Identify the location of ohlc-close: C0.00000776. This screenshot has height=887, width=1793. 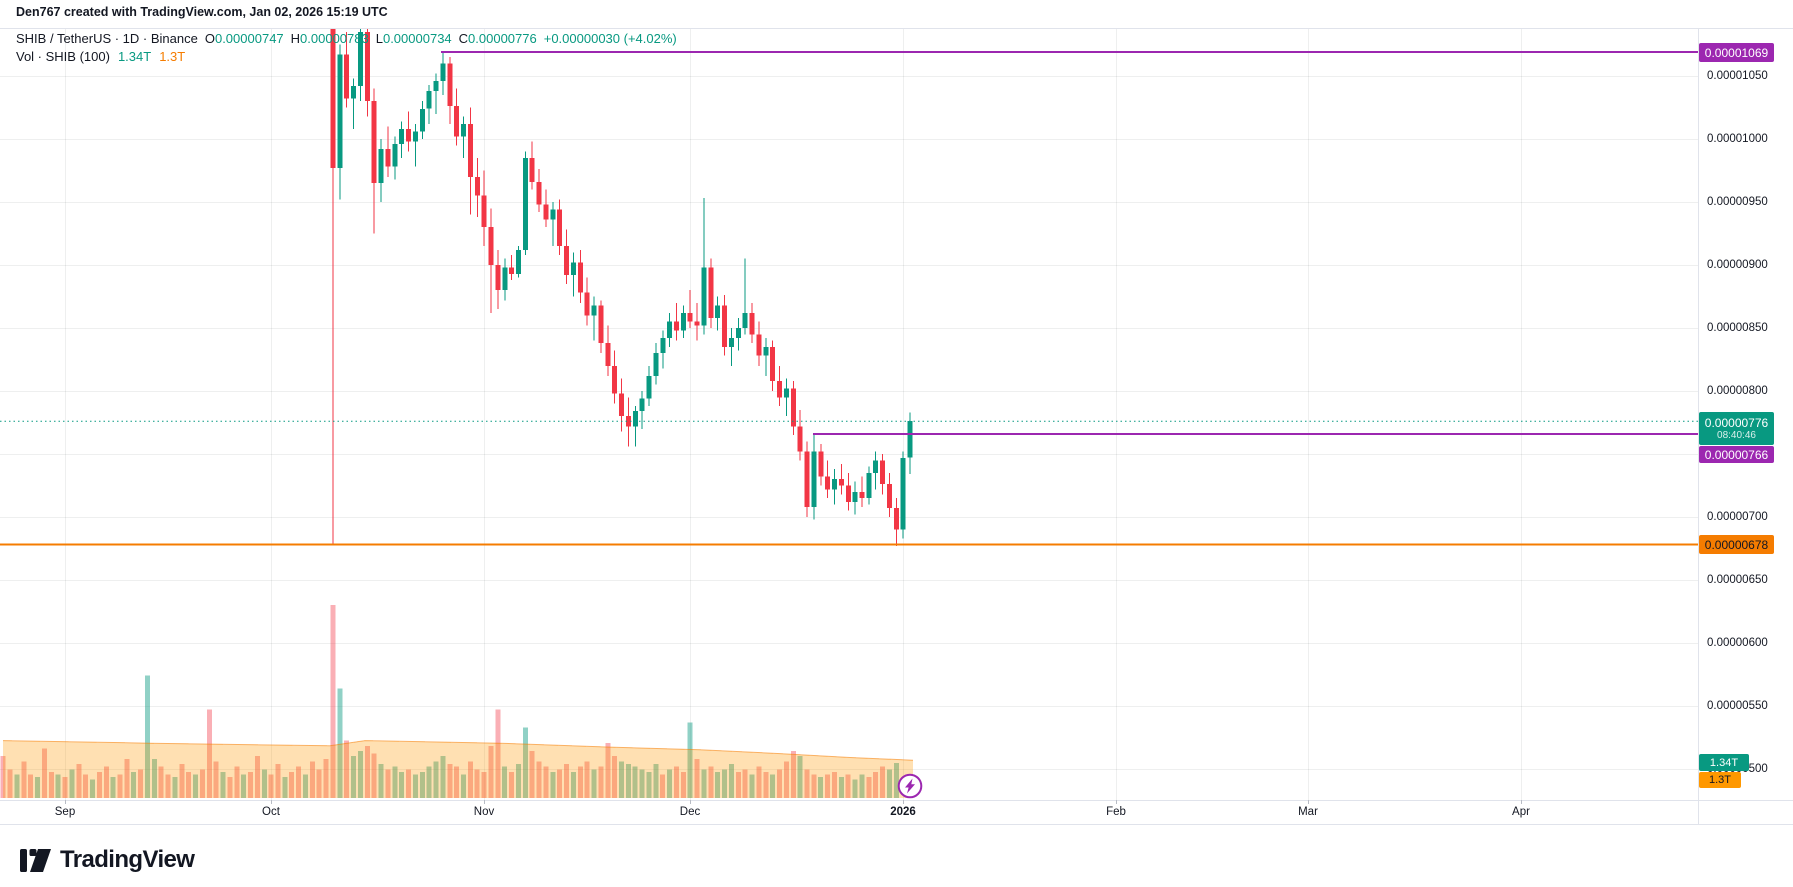
(497, 38).